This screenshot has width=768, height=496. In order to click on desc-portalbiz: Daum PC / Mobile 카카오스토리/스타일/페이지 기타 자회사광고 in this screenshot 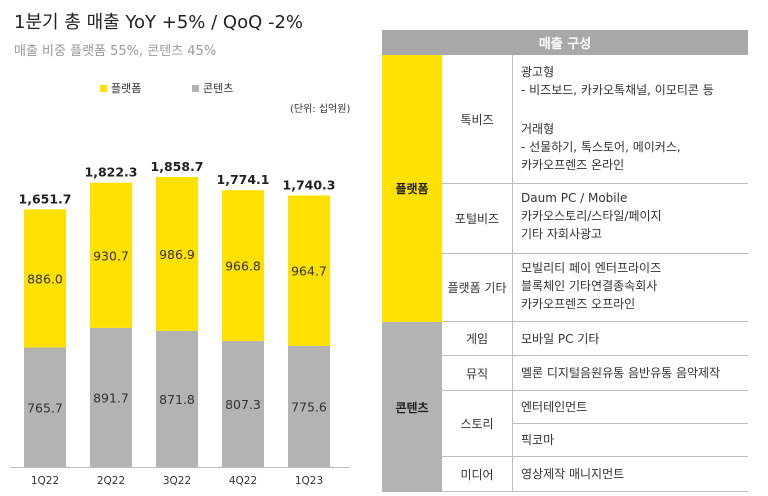, I will do `click(630, 219)`.